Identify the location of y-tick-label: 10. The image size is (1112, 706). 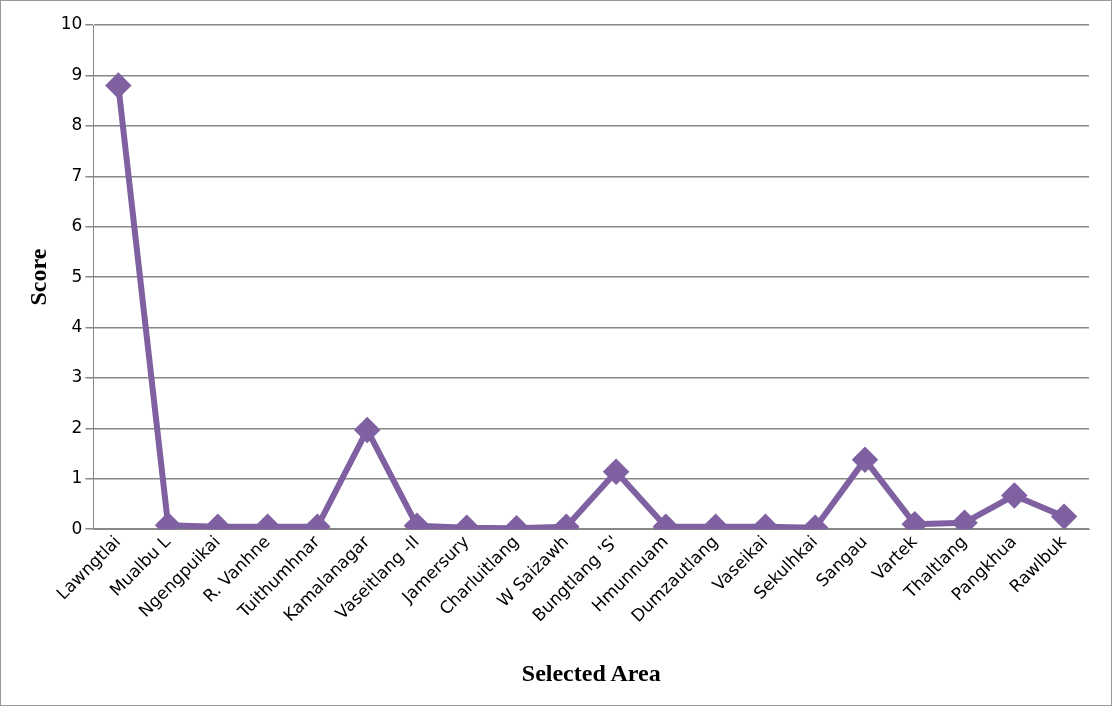
(71, 23).